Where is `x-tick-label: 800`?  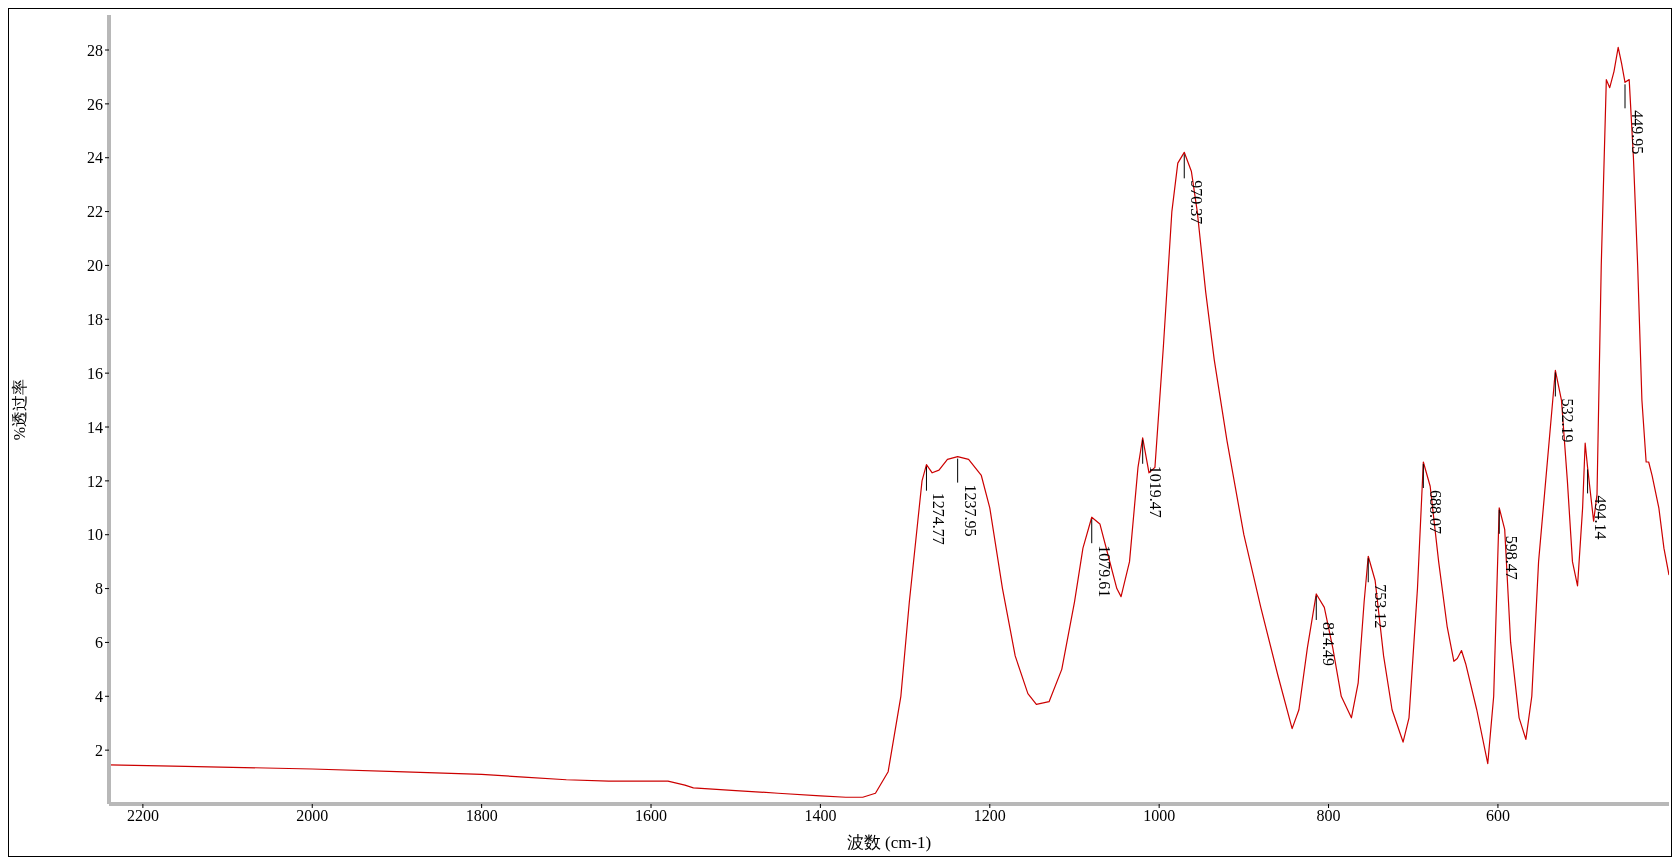
x-tick-label: 800 is located at coordinates (1328, 816).